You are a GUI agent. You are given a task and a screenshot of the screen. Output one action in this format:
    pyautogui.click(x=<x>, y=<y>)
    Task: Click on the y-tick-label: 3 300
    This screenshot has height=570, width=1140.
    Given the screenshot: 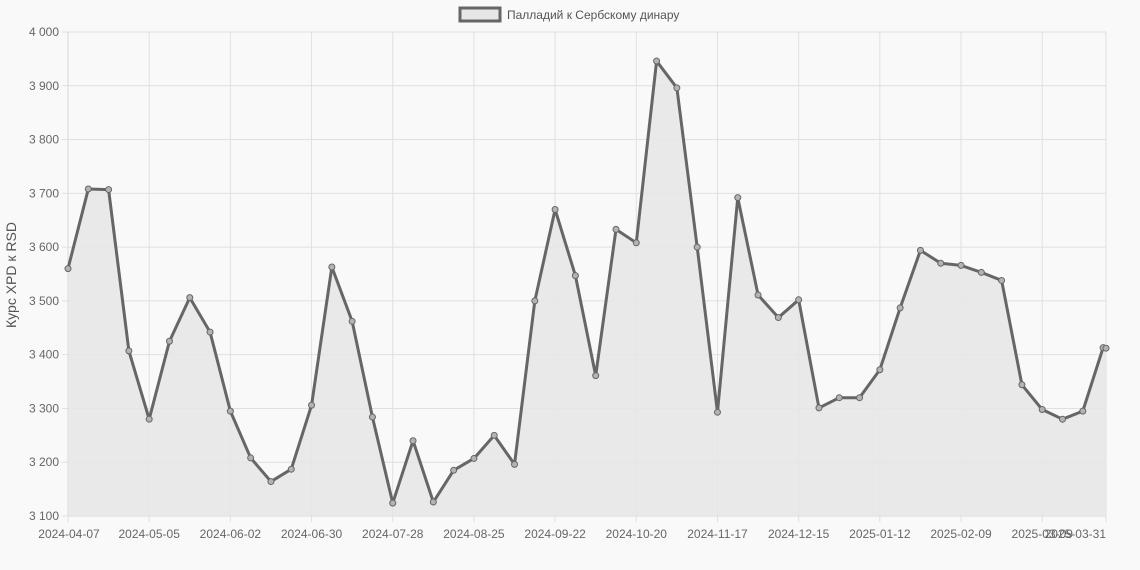 What is the action you would take?
    pyautogui.click(x=44, y=408)
    